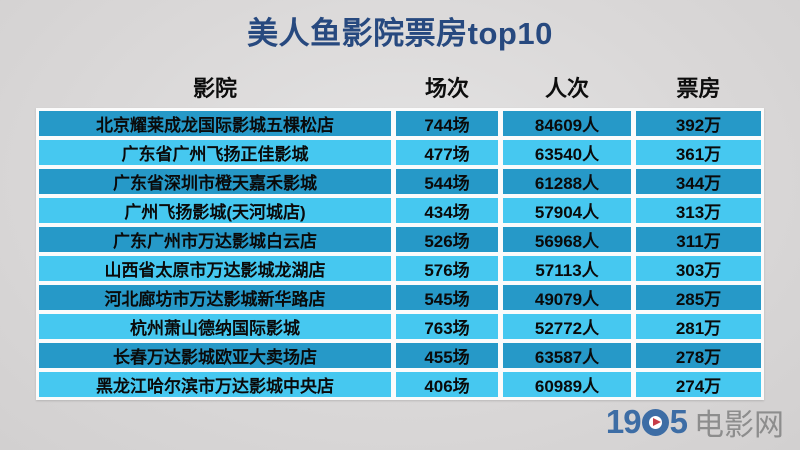  I want to click on table-row: 山西省太原市万达影城龙湖店 576场 57113人 303万, so click(400, 268).